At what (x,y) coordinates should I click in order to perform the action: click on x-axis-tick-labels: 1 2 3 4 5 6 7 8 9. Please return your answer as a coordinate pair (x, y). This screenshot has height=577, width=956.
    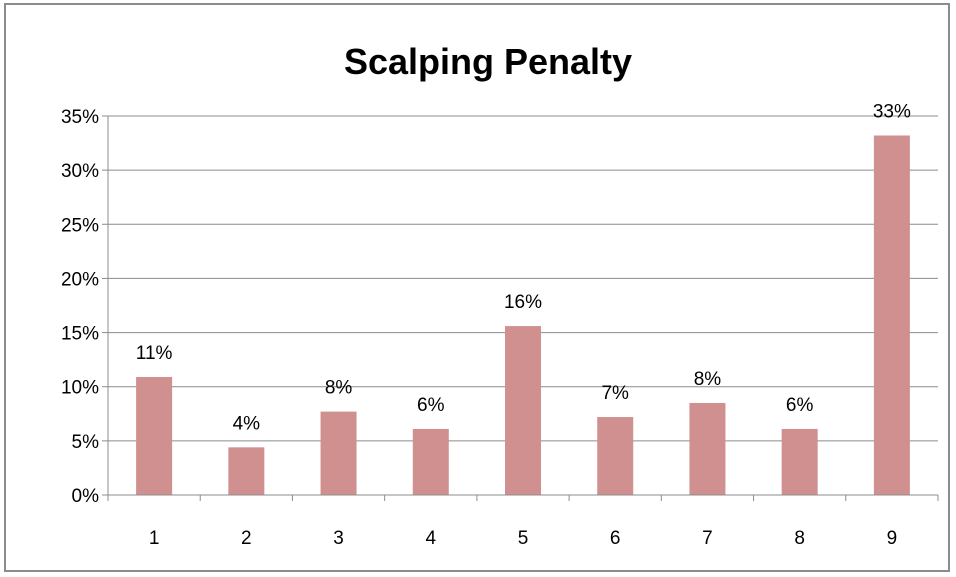
    Looking at the image, I should click on (523, 522).